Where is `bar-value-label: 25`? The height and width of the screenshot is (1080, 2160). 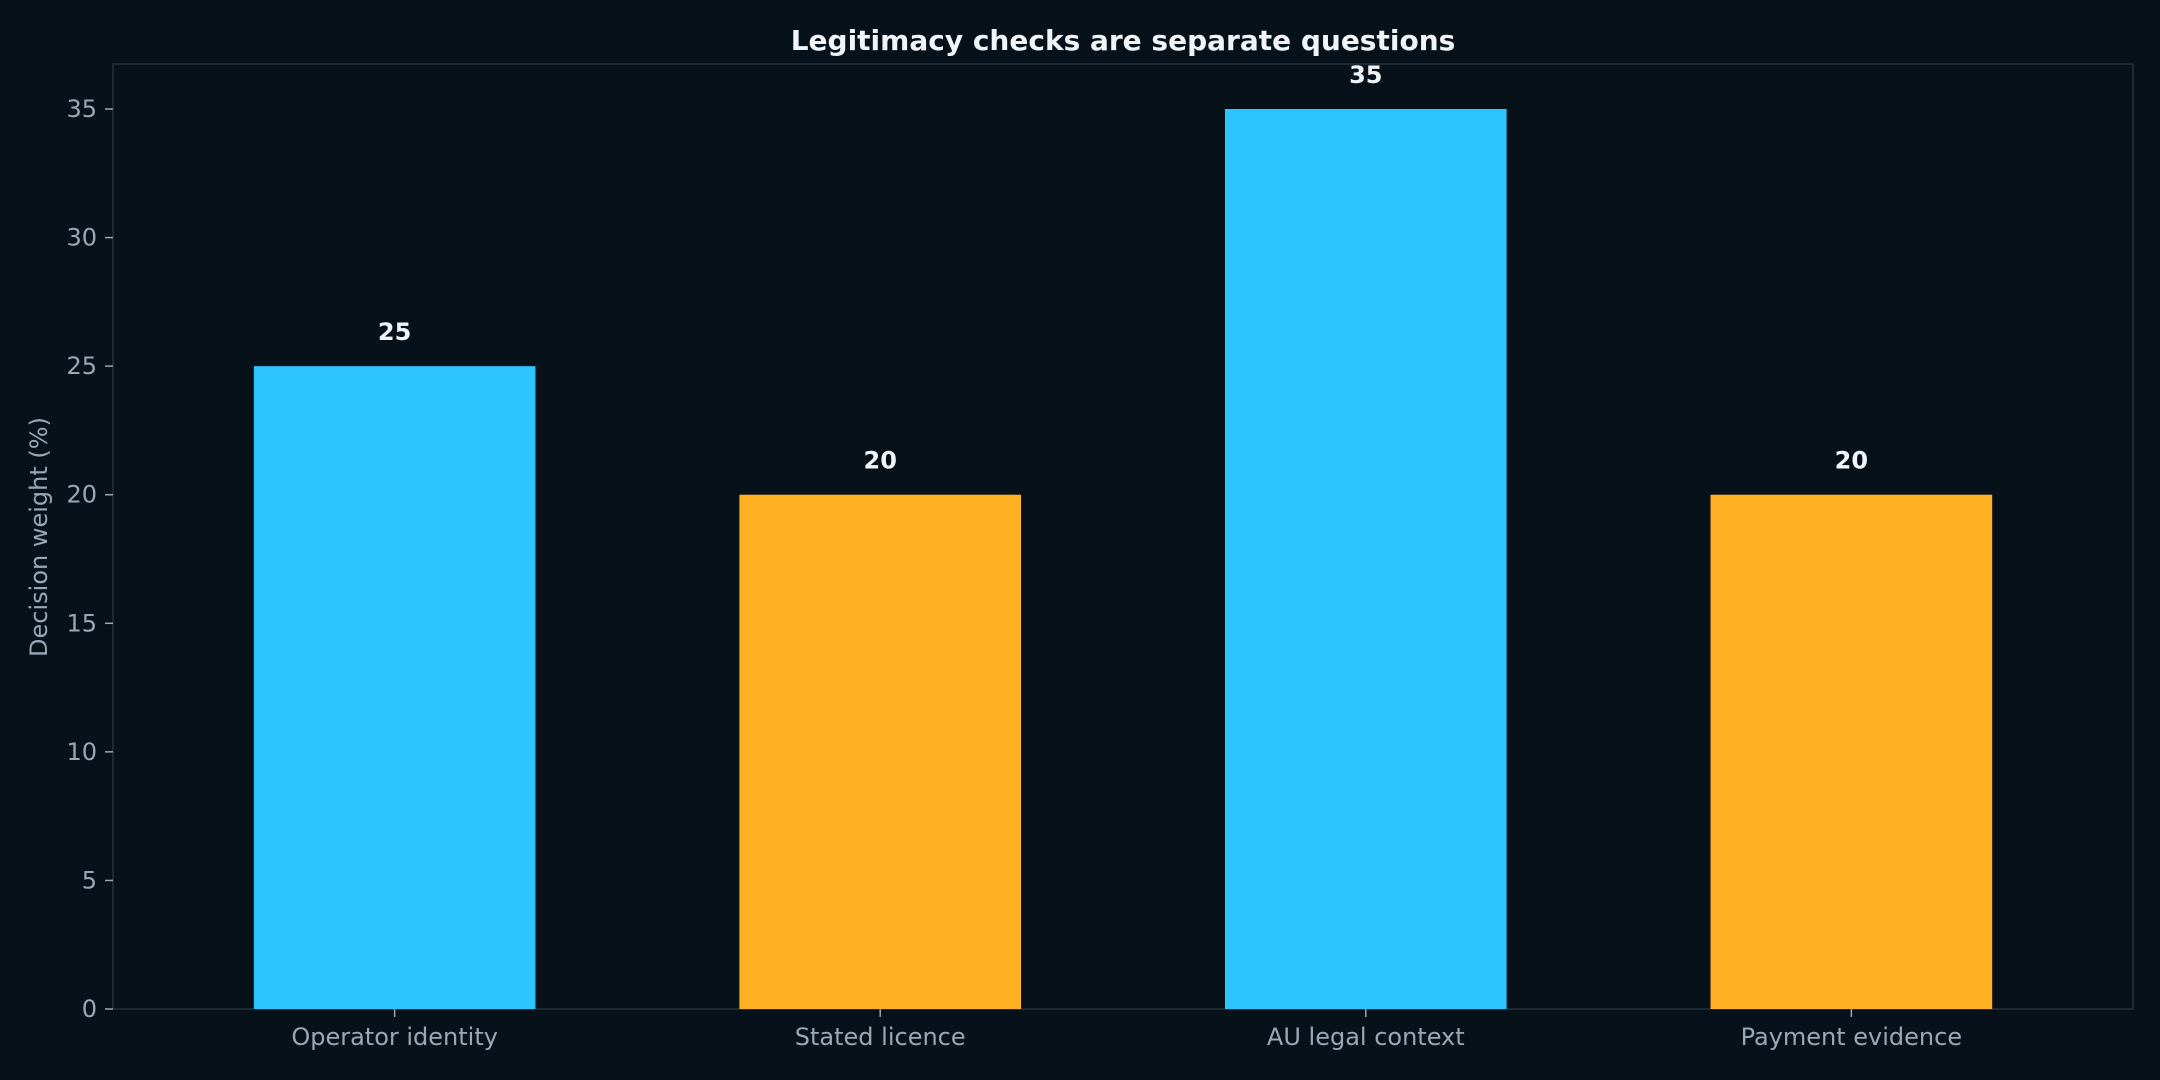
bar-value-label: 25 is located at coordinates (394, 332).